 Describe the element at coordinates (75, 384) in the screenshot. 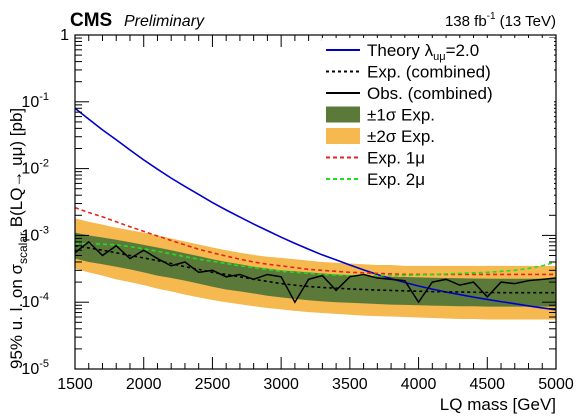

I see `x-tick-label: 1500` at that location.